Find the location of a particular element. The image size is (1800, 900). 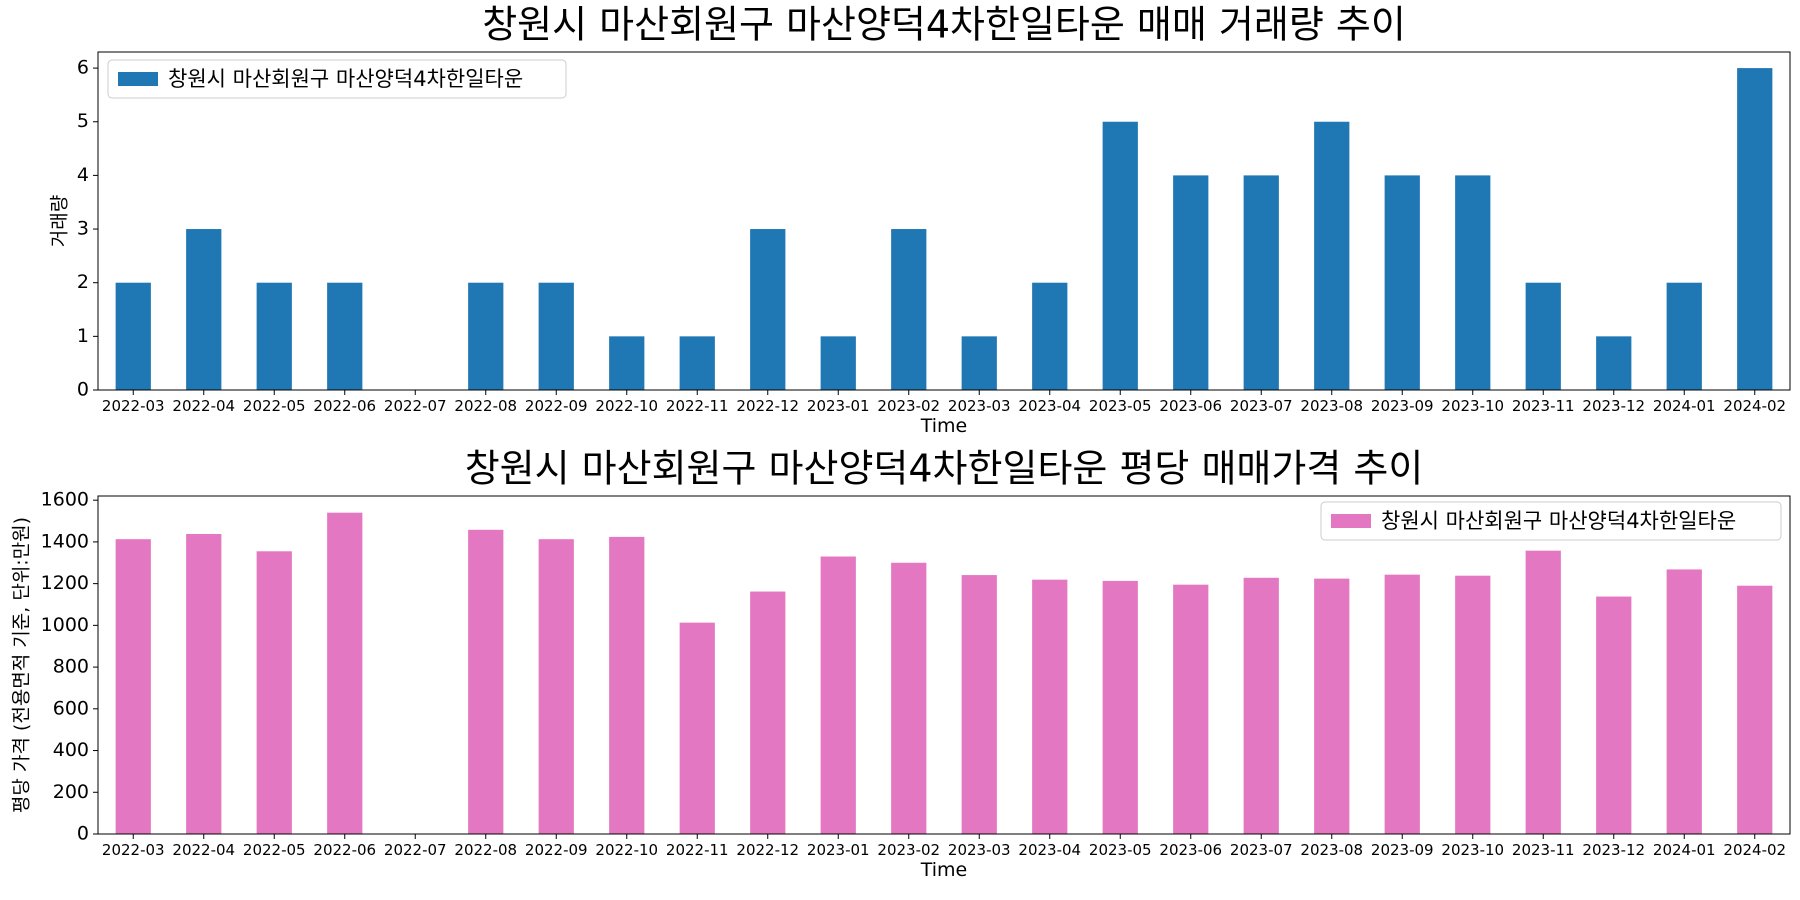

y-tick-label: 200 is located at coordinates (71, 792).